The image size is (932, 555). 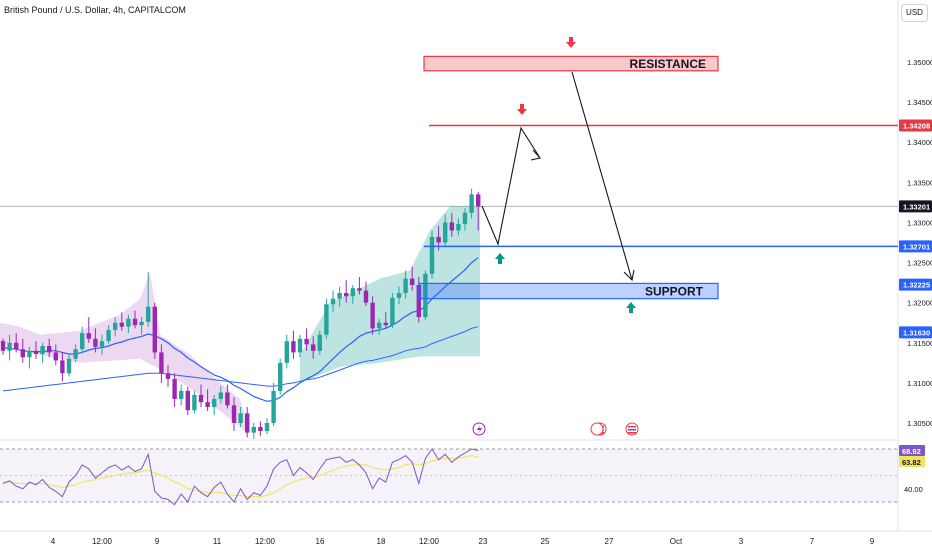 I want to click on projection-arrowhead, so click(x=536, y=155).